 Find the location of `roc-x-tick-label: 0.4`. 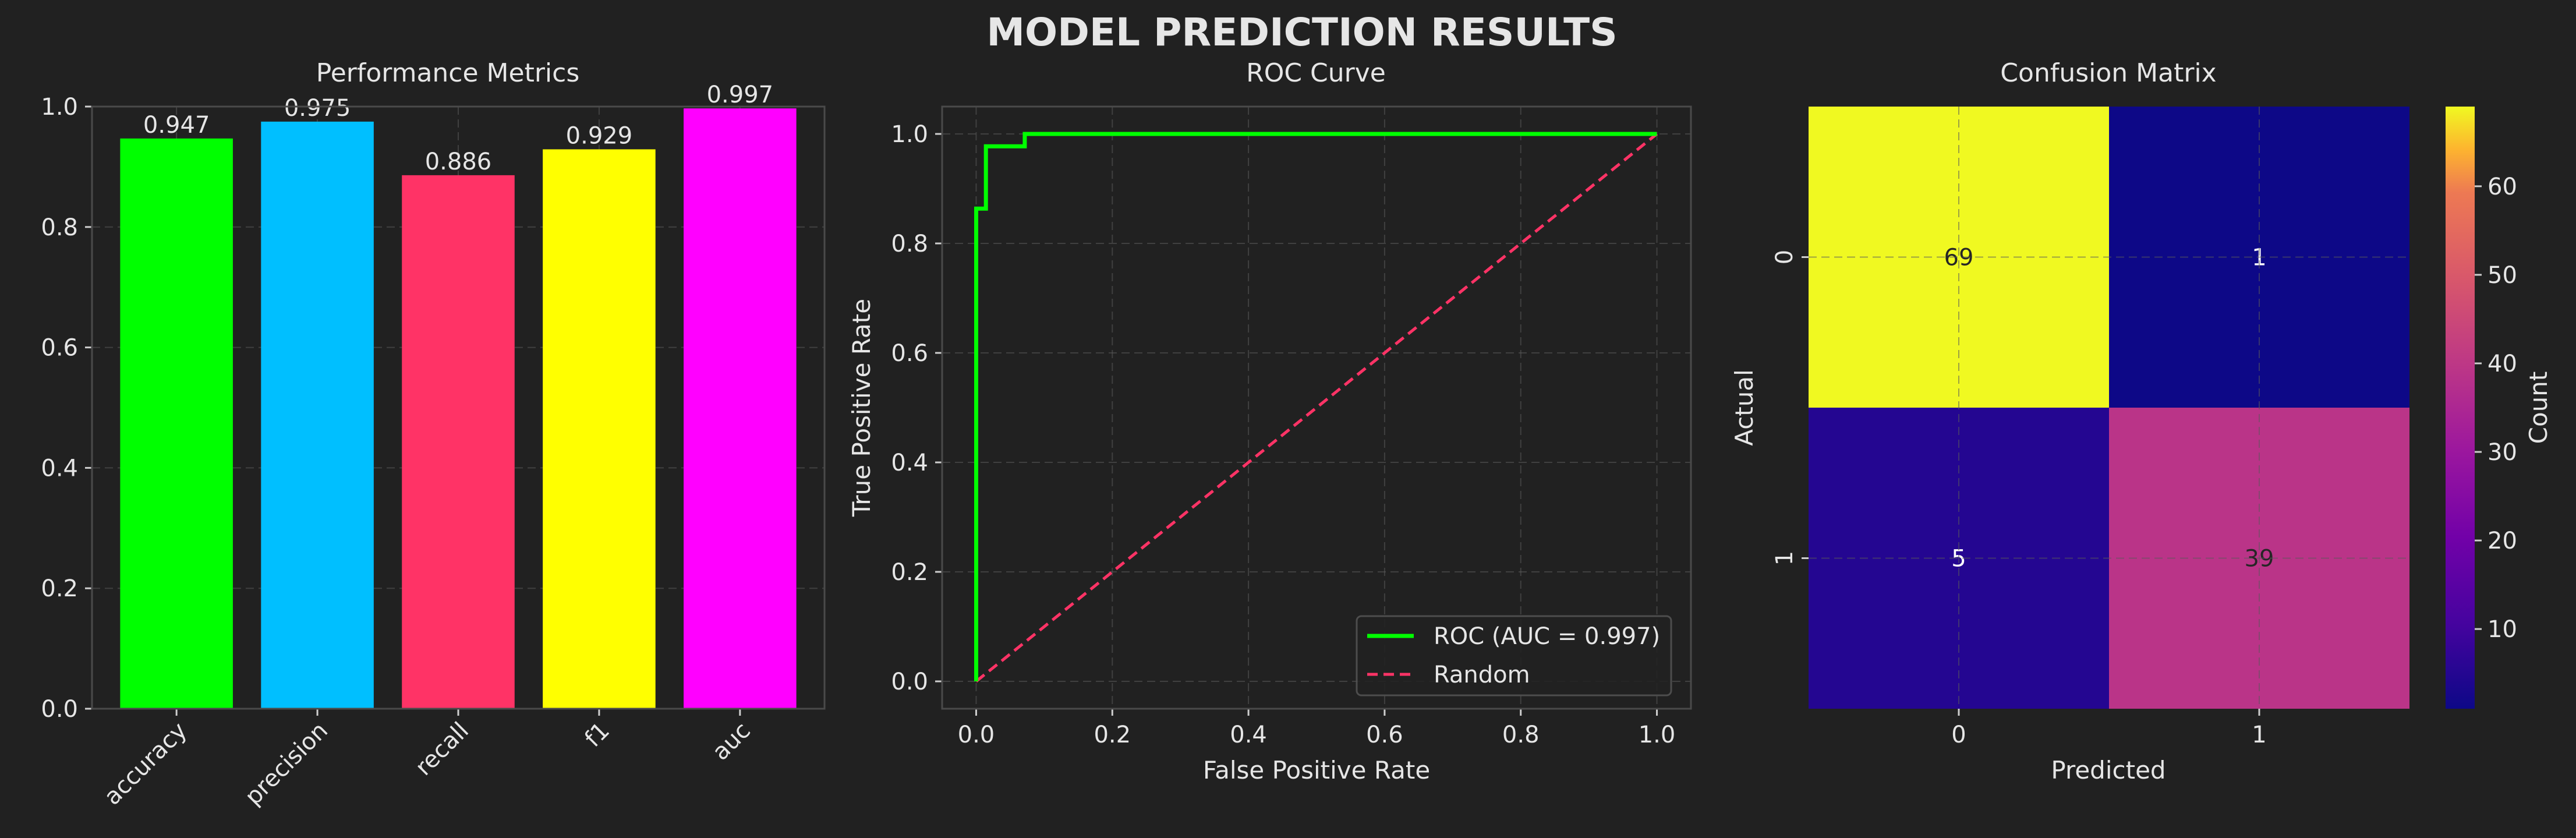

roc-x-tick-label: 0.4 is located at coordinates (1248, 735).